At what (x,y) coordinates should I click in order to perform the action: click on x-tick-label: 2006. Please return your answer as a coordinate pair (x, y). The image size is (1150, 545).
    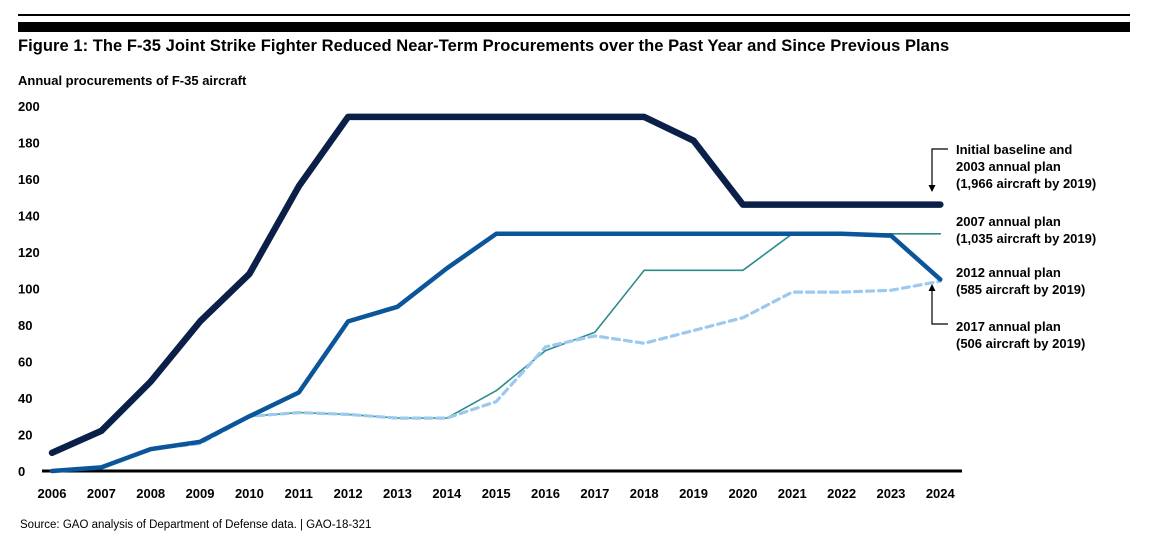
    Looking at the image, I should click on (52, 493).